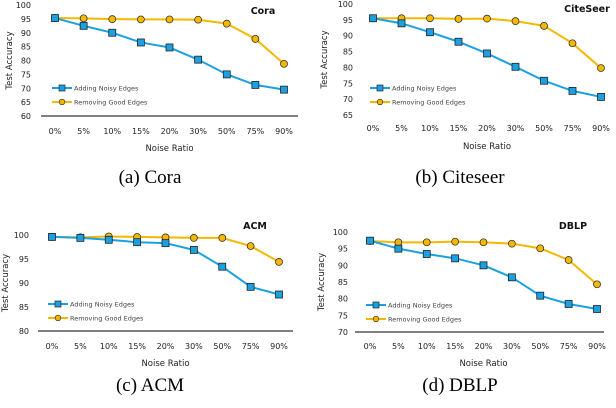 Image resolution: width=616 pixels, height=408 pixels. Describe the element at coordinates (263, 11) in the screenshot. I see `subplot-title: Cora` at that location.